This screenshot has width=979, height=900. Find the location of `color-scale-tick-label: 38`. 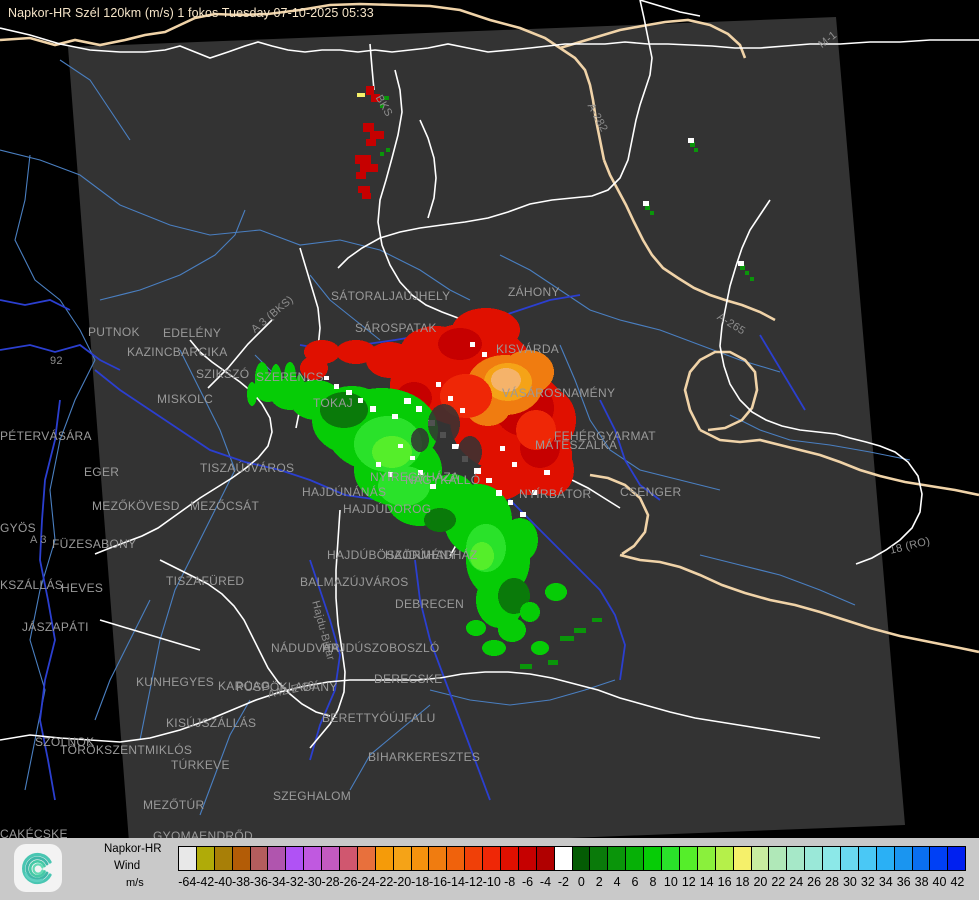

color-scale-tick-label: 38 is located at coordinates (921, 882).